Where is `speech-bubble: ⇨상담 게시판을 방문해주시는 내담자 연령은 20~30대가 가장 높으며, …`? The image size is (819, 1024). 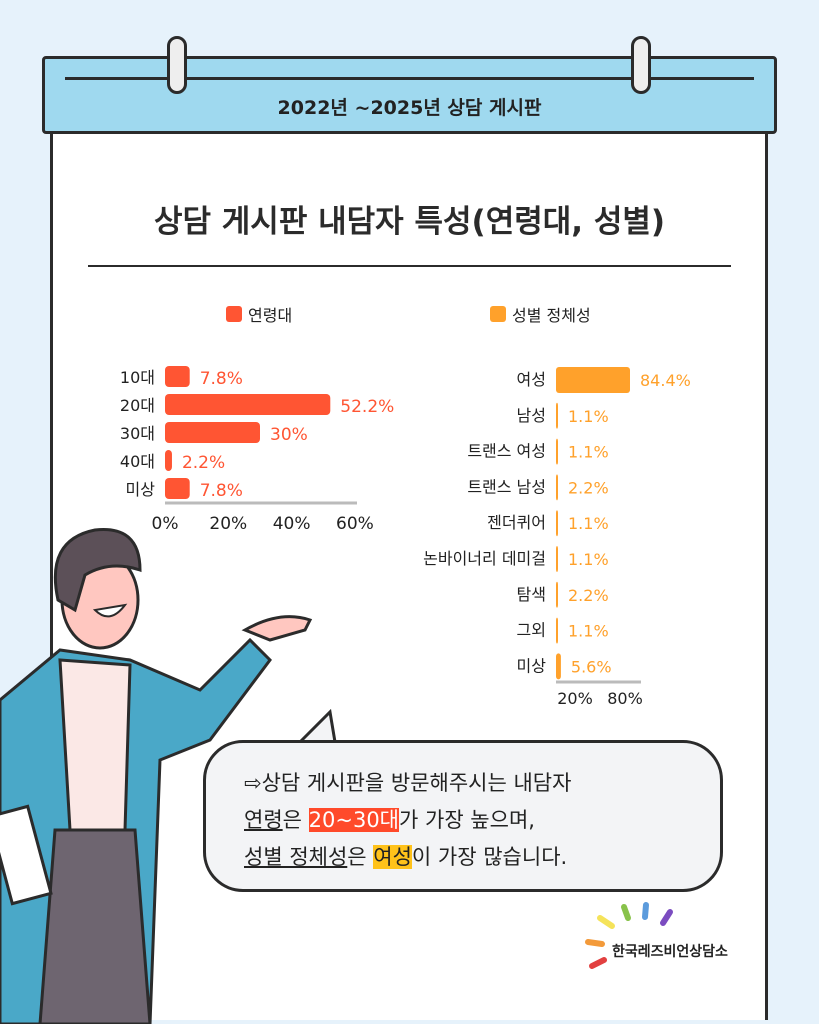 speech-bubble: ⇨상담 게시판을 방문해주시는 내담자 연령은 20~30대가 가장 높으며, … is located at coordinates (463, 816).